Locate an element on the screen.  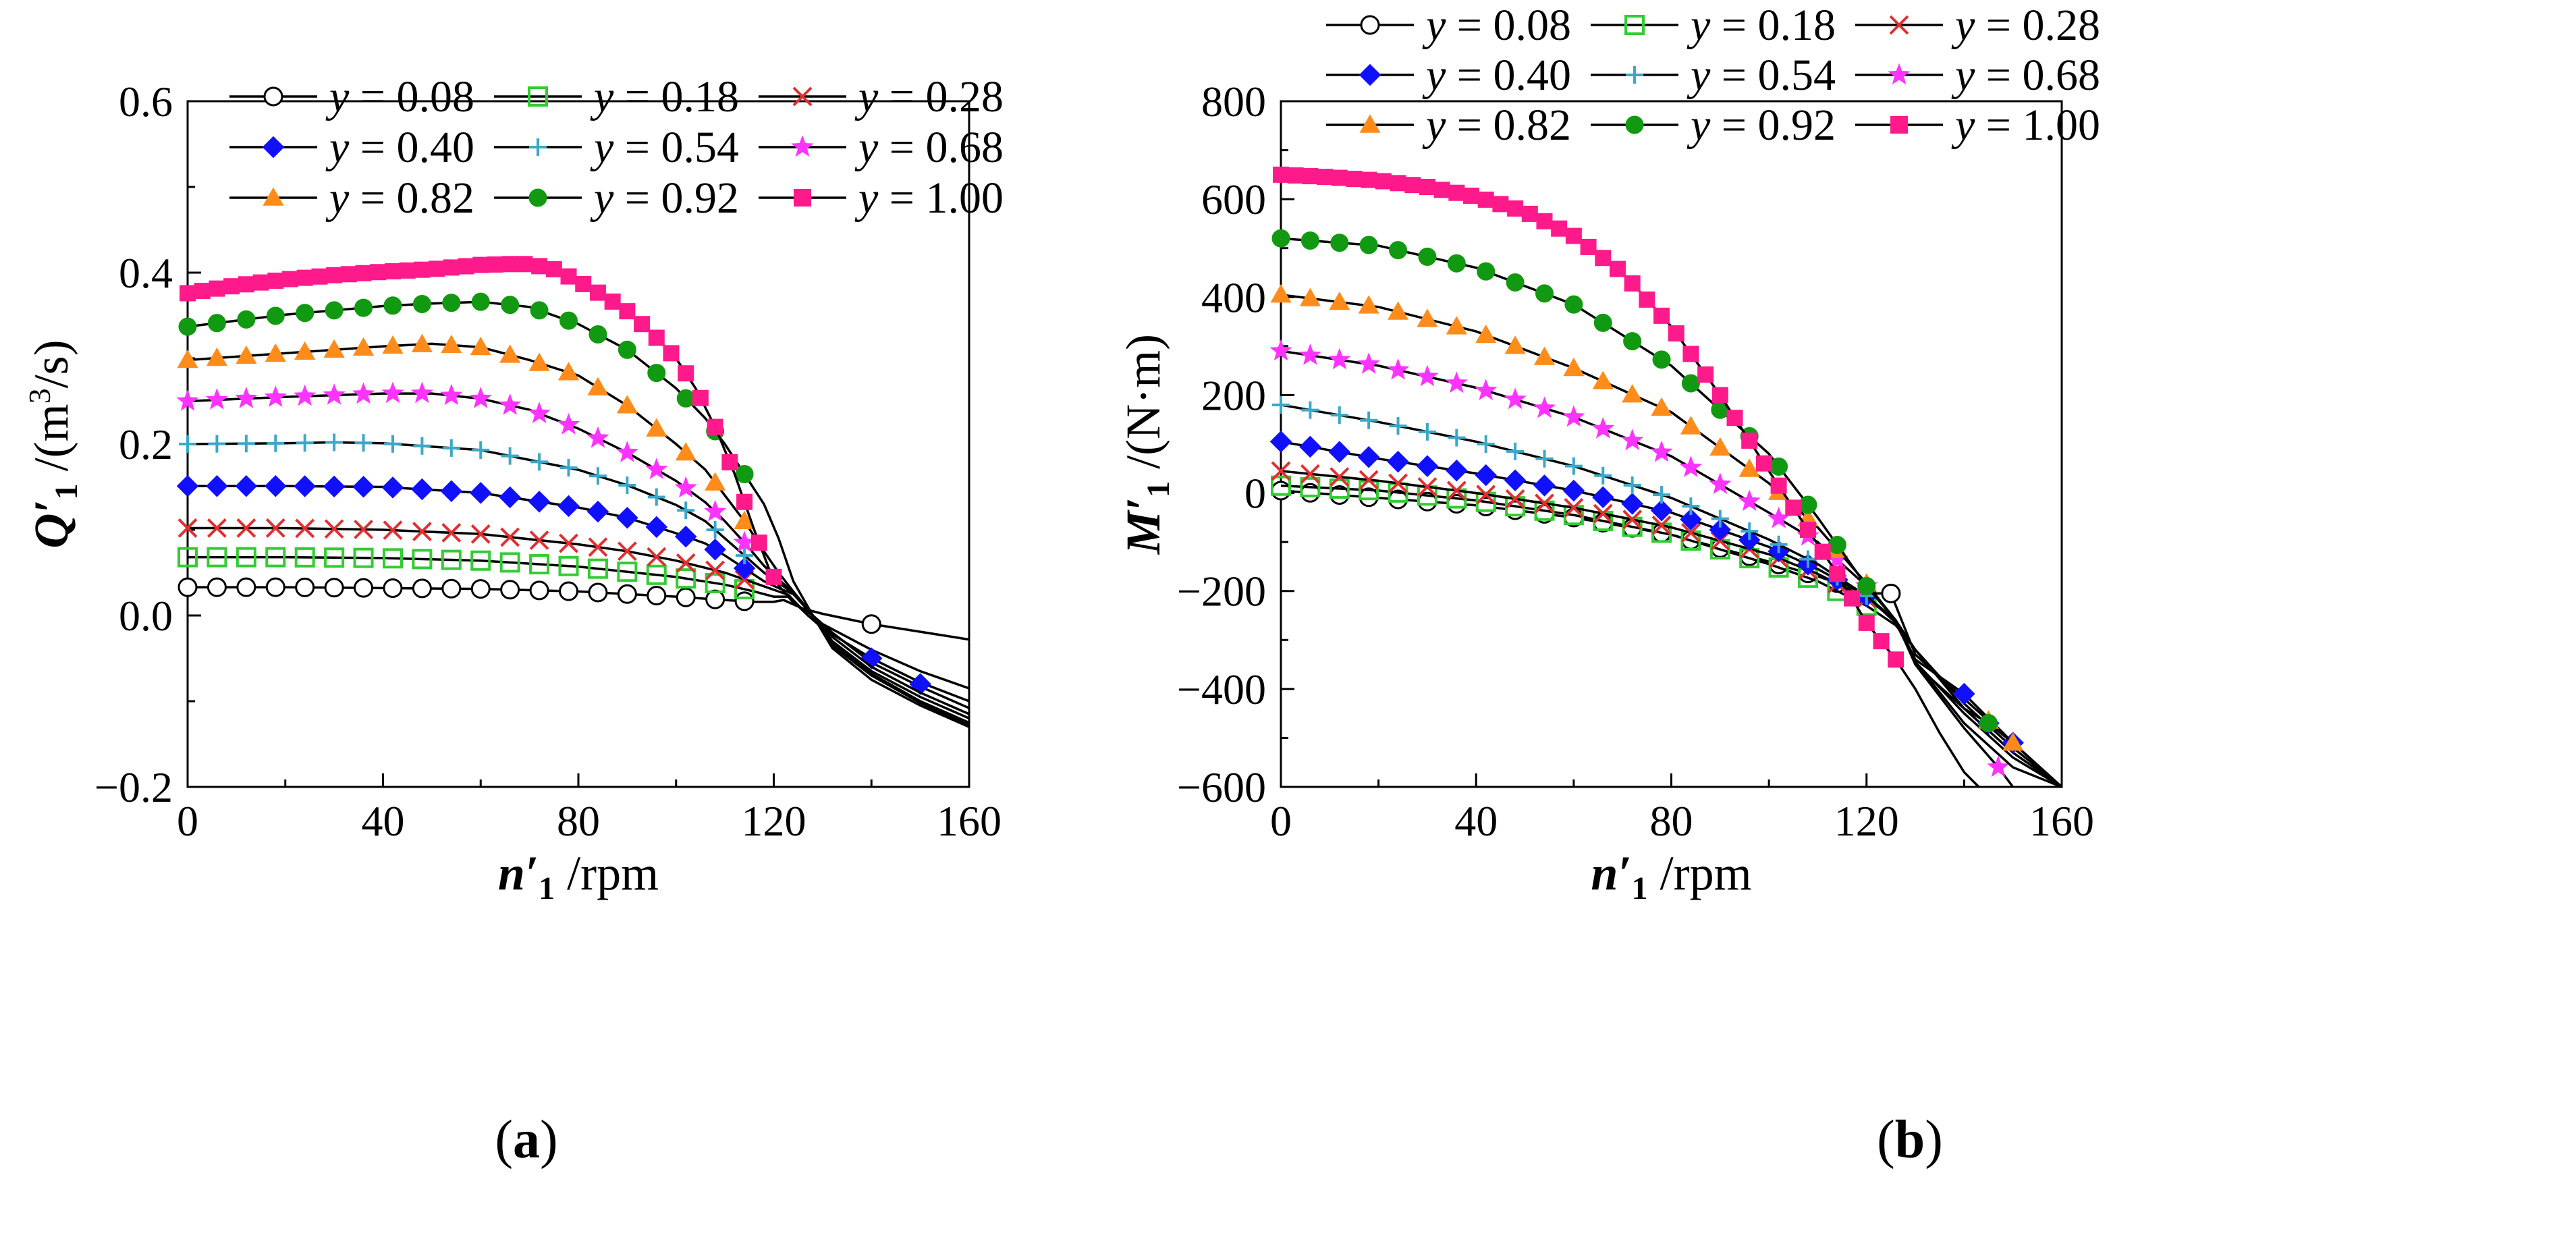
y-axis-title: M′1 /(N·m) is located at coordinates (1146, 444).